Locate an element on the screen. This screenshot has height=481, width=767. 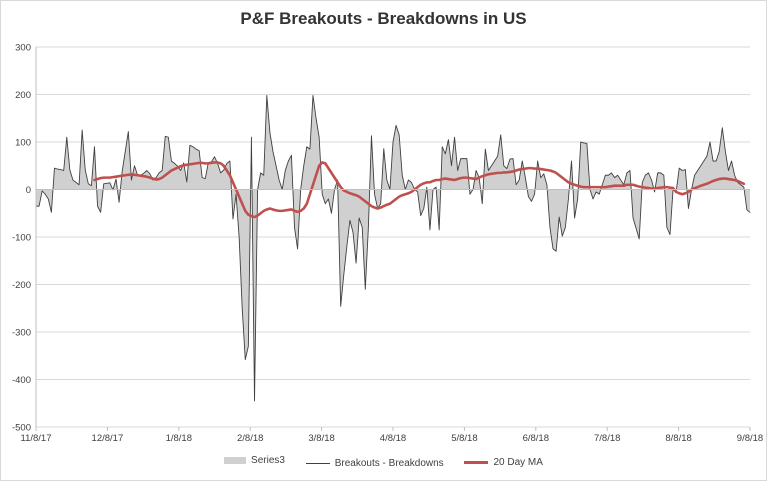
x-tick-label: 3/8/18 is located at coordinates (321, 438).